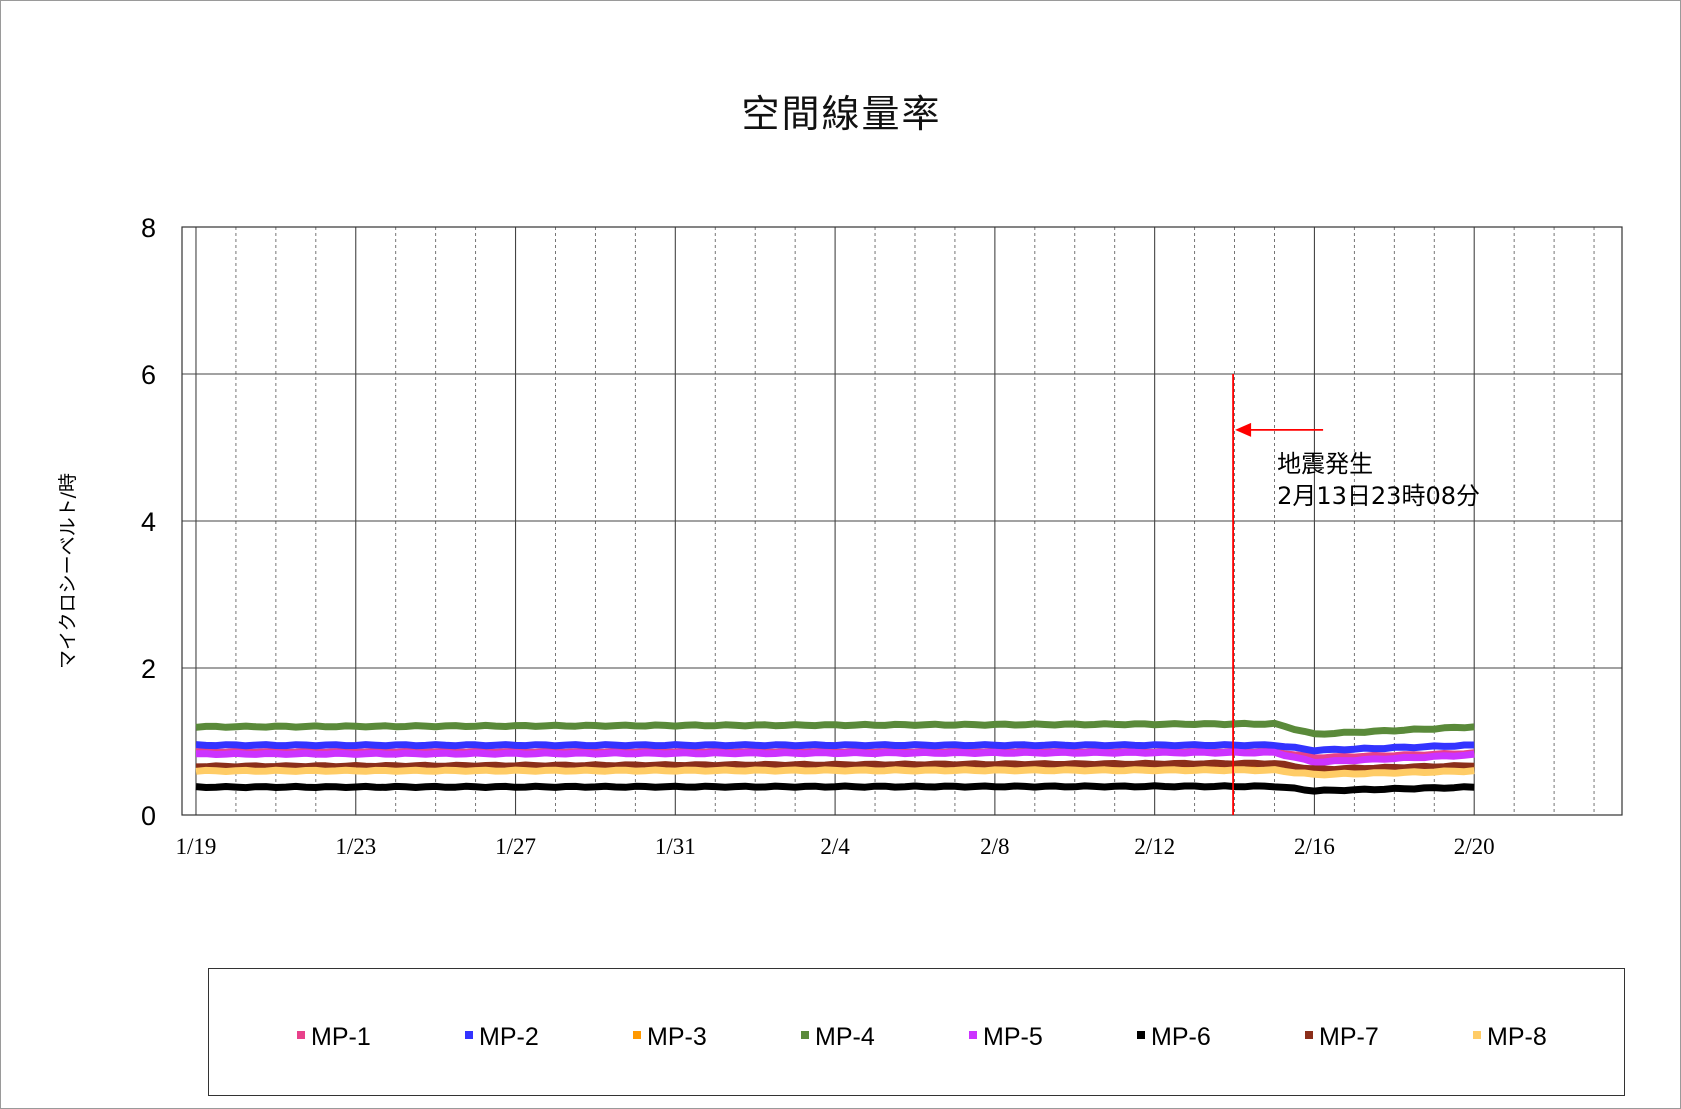  What do you see at coordinates (148, 375) in the screenshot?
I see `y-tick-label: 6` at bounding box center [148, 375].